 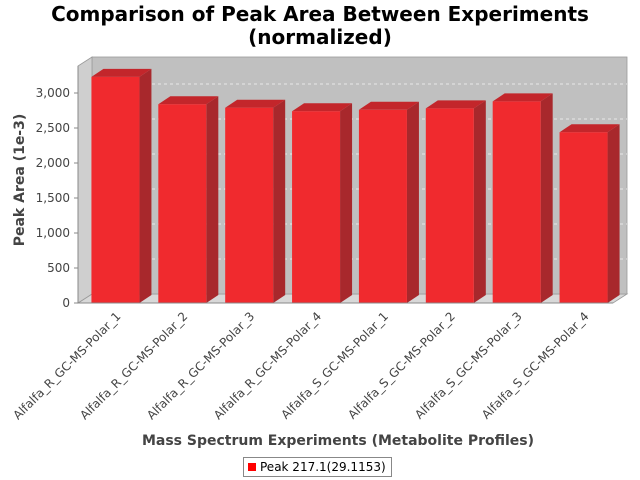 I want to click on x-tick-label: Alfalfa_S_GC-MS-Polar_1, so click(x=334, y=365).